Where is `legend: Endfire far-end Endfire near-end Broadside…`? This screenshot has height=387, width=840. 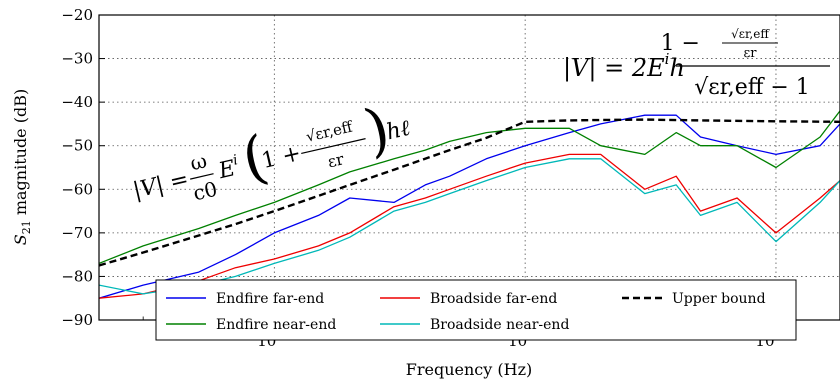
legend: Endfire far-end Endfire near-end Broadside… is located at coordinates (476, 310).